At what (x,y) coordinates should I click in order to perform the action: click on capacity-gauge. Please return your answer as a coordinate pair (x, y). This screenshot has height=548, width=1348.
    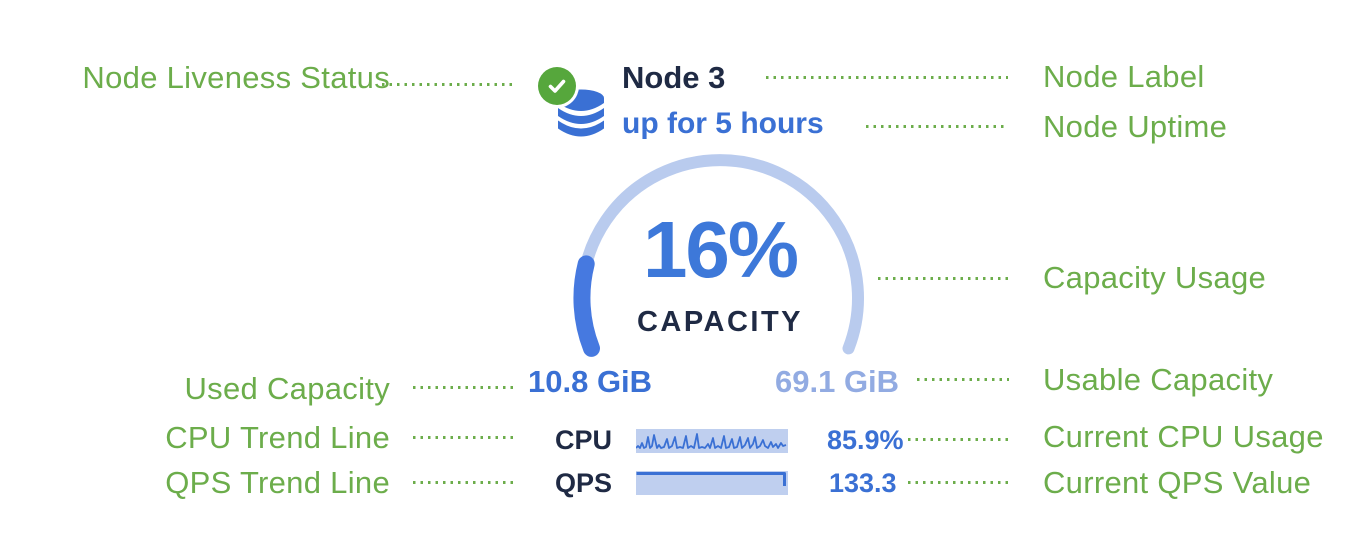
    Looking at the image, I should click on (718, 255).